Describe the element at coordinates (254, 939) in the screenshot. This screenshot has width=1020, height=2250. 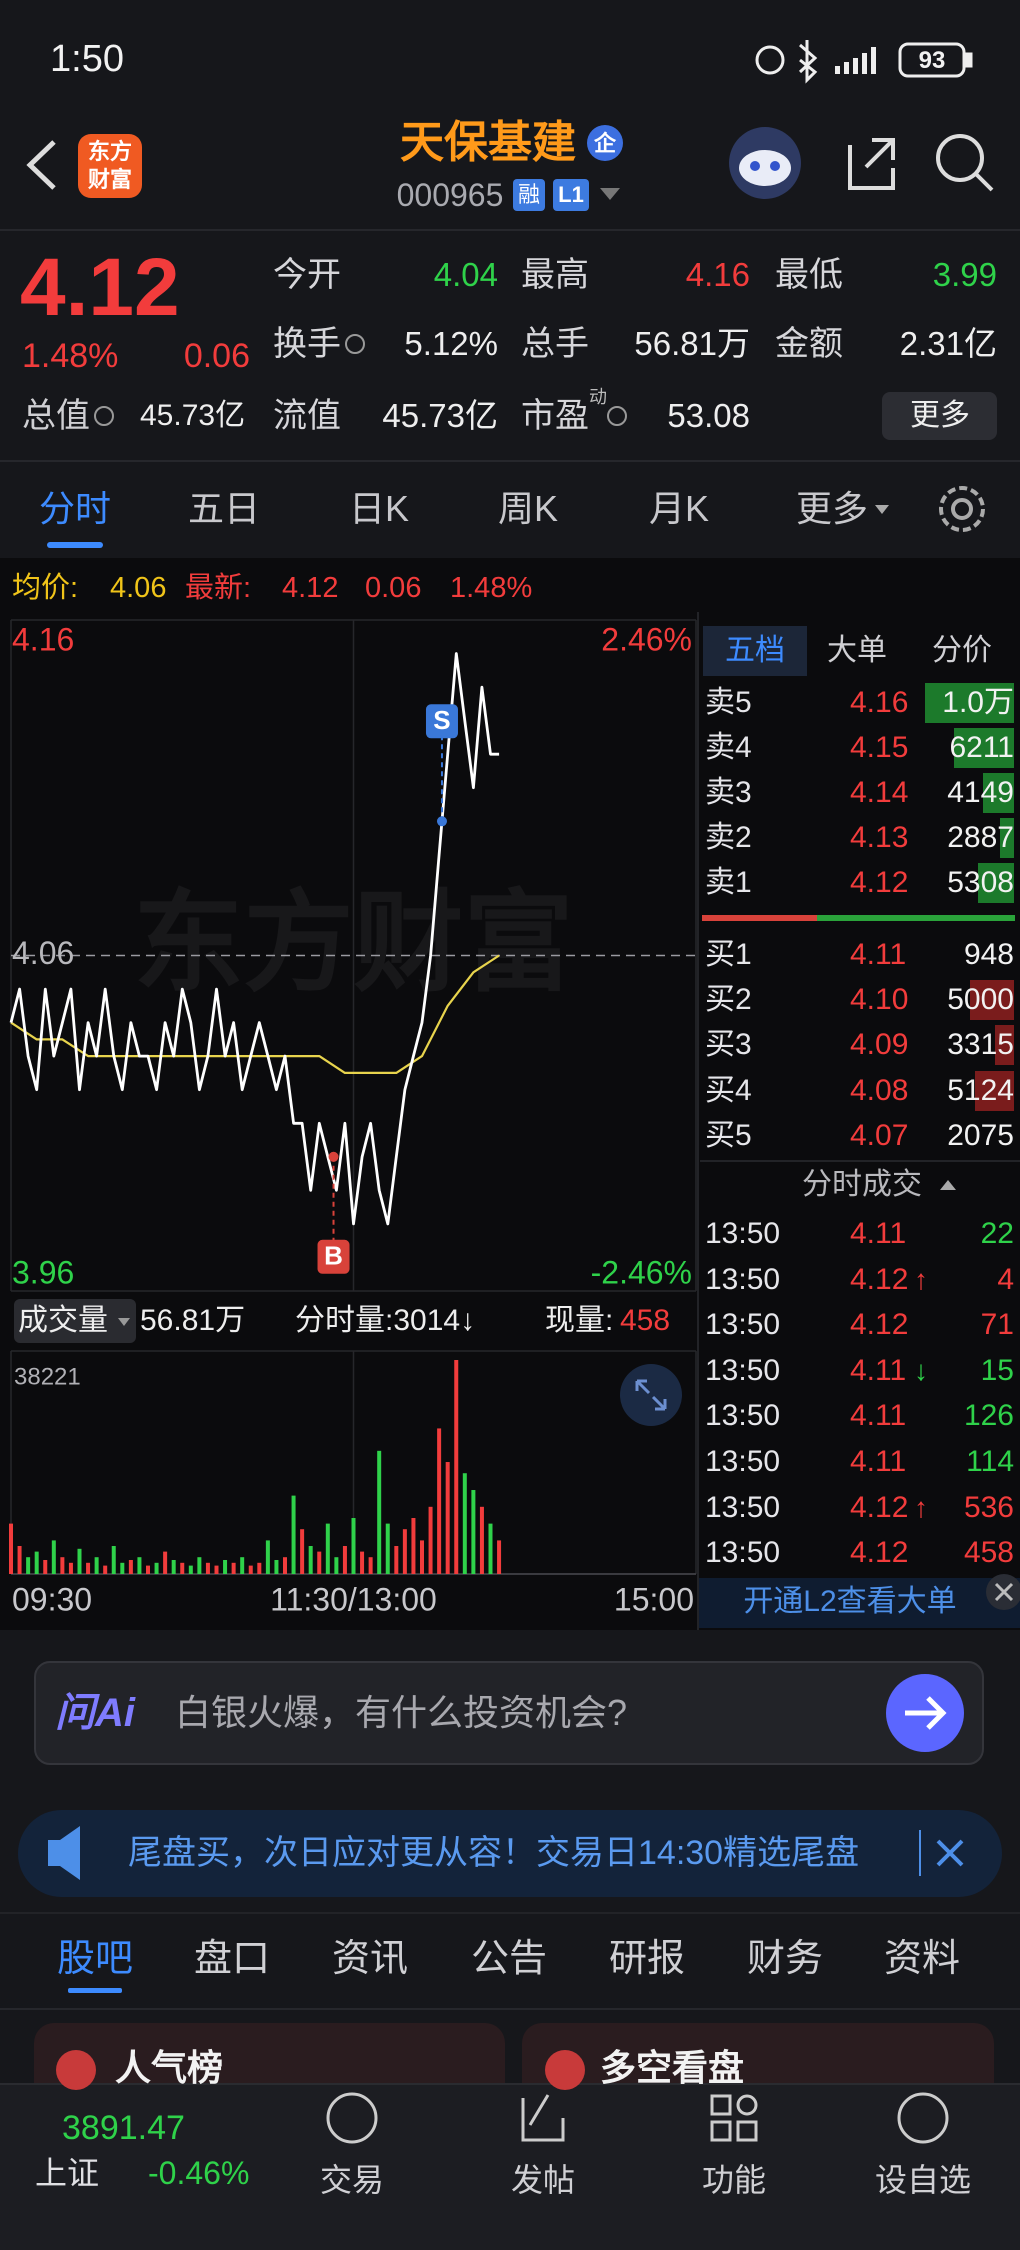
I see `price-line` at that location.